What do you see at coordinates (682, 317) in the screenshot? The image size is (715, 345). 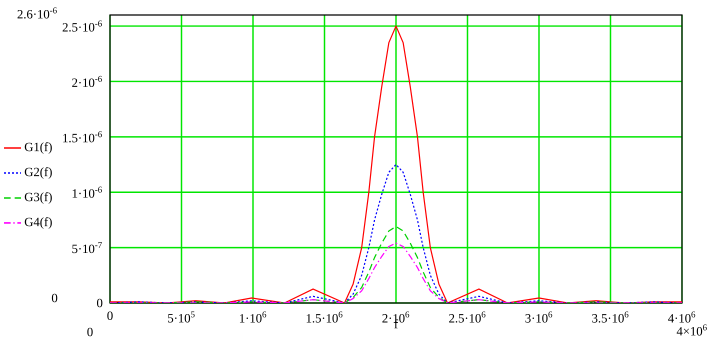 I see `x-tick-label: 4·10$^{6}$` at bounding box center [682, 317].